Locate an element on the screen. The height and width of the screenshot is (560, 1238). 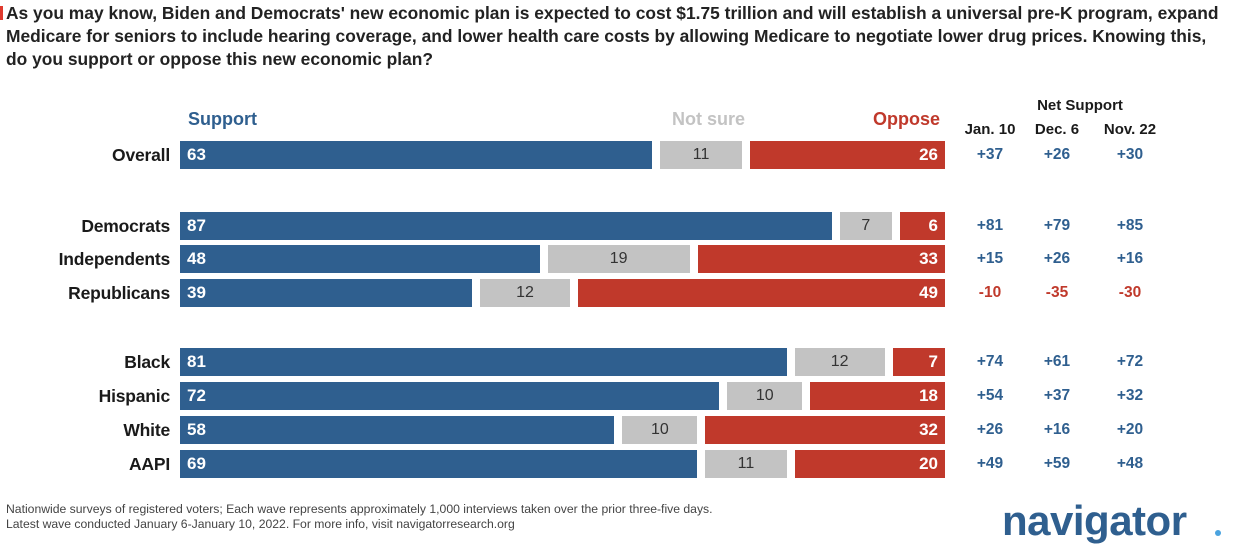
row-label-overall: Overall is located at coordinates (141, 155).